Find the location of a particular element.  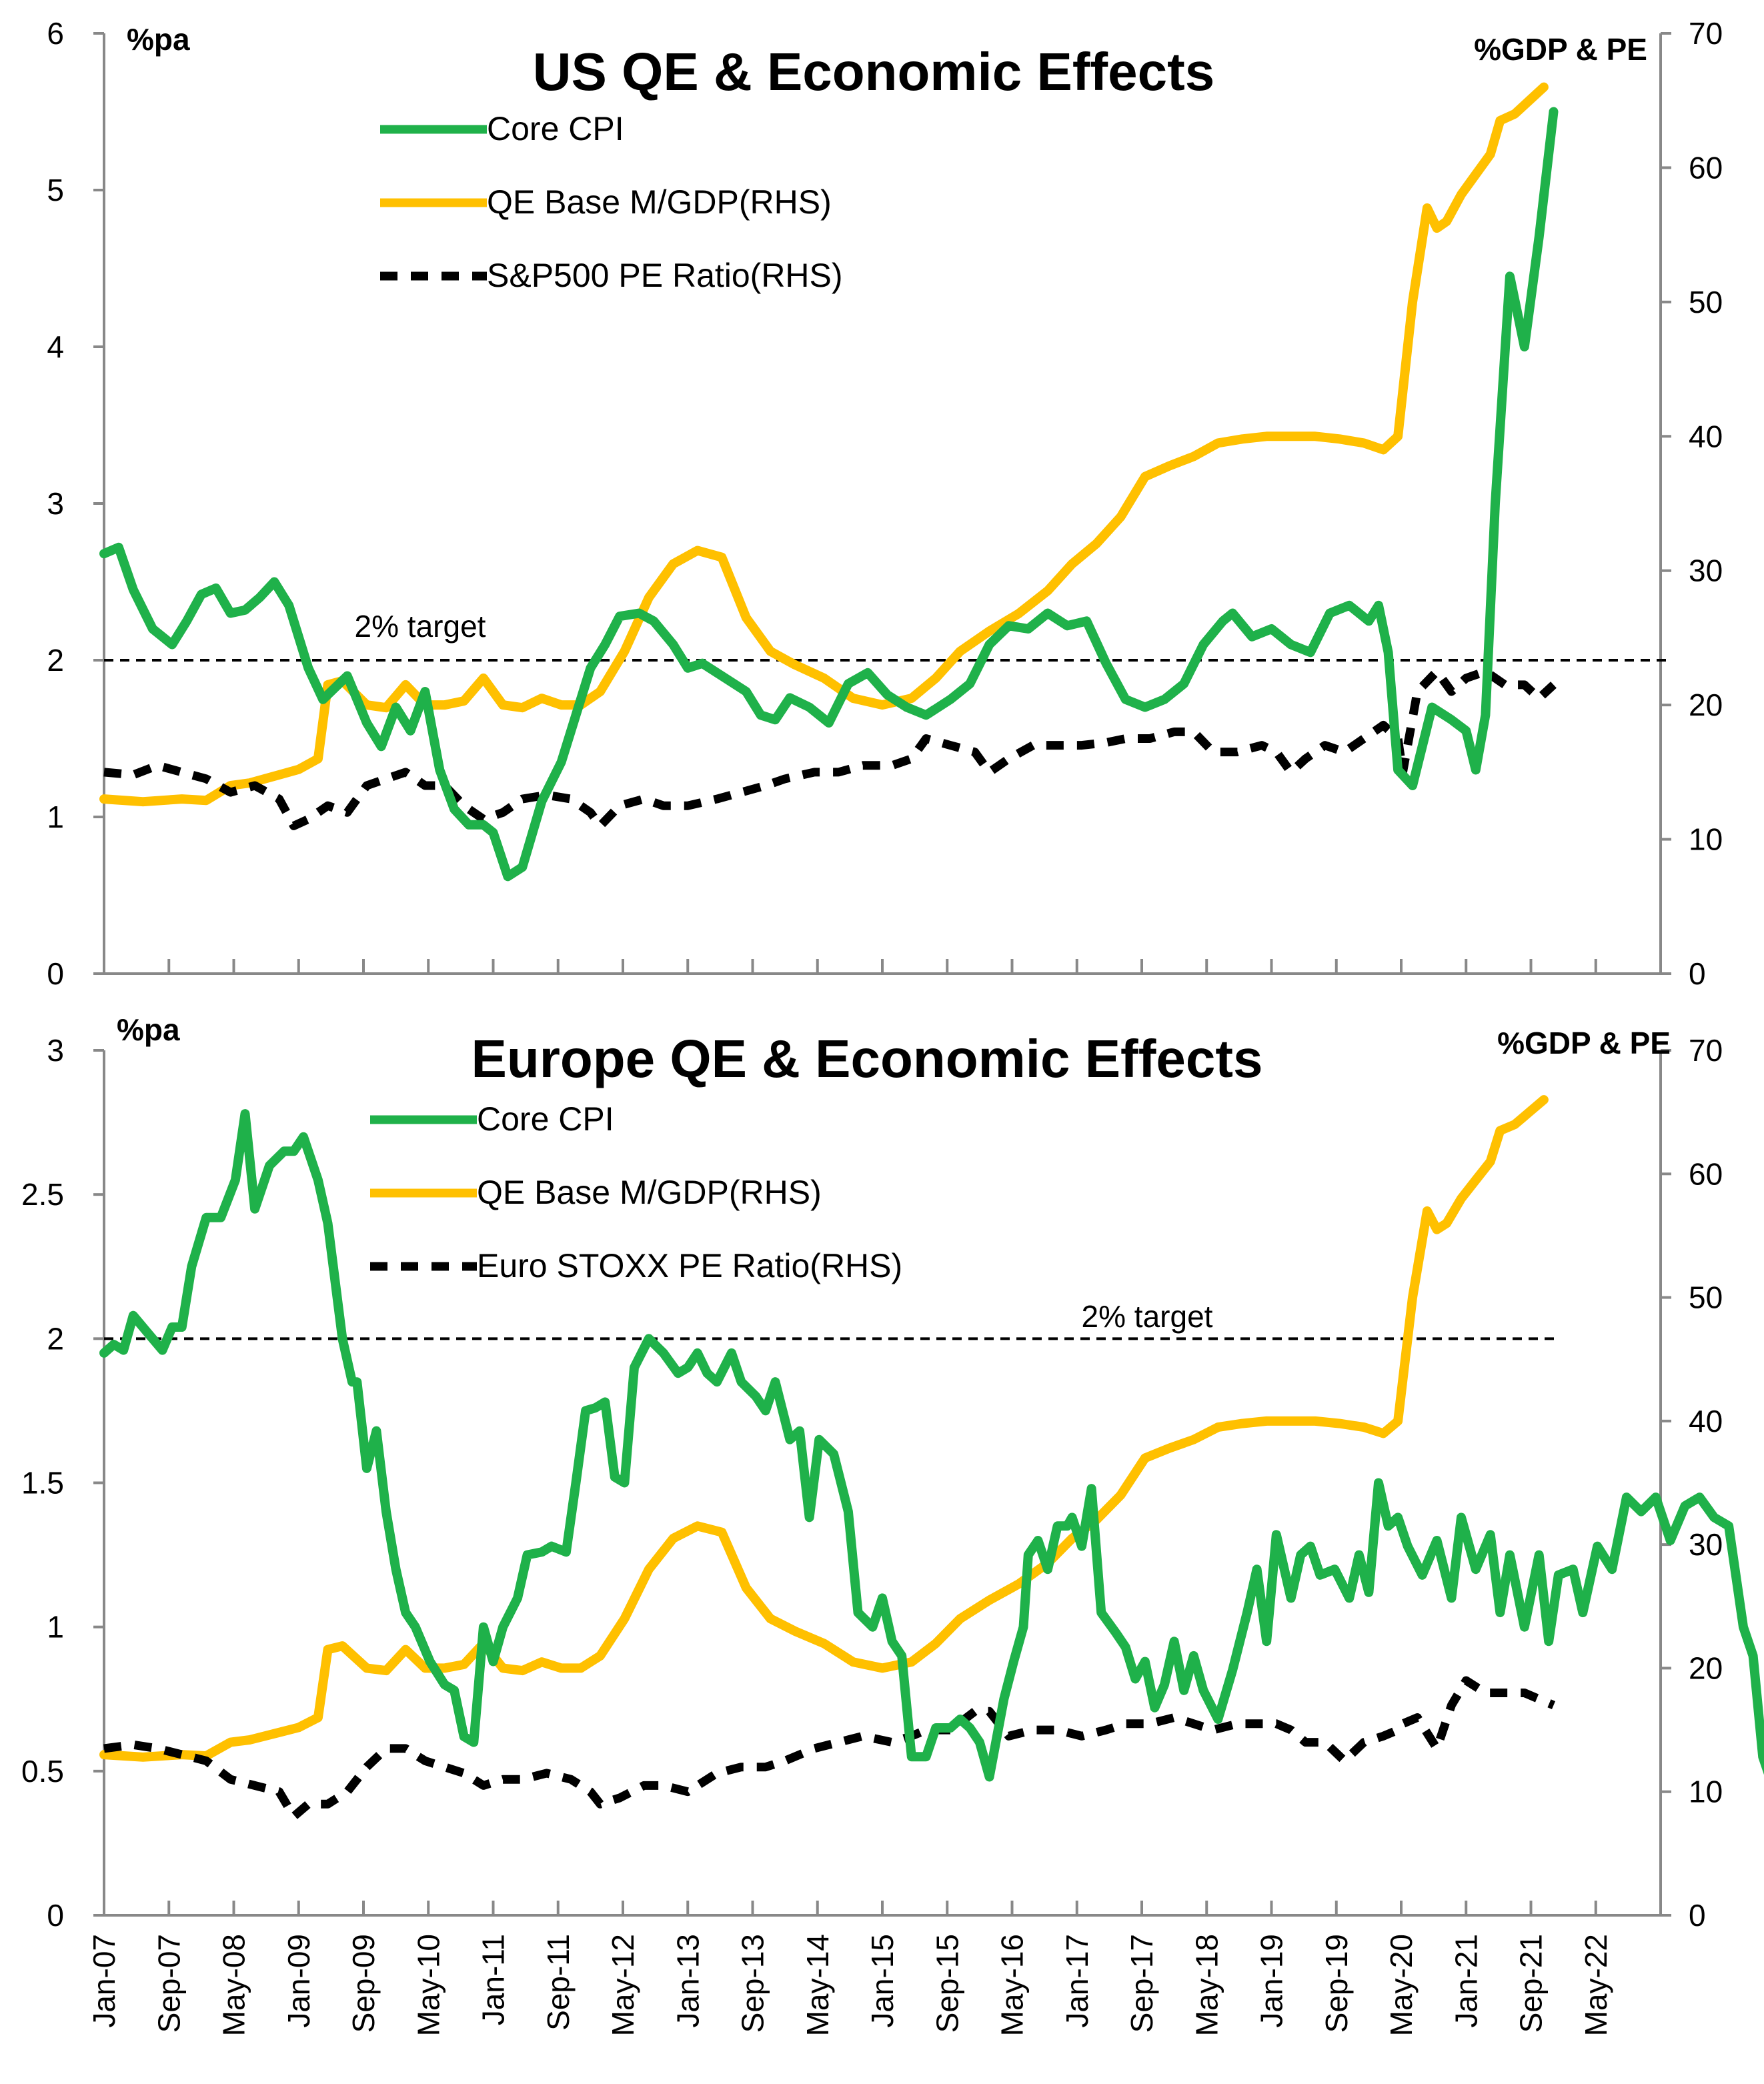

x-tick-label: Sep-09 is located at coordinates (363, 1984).